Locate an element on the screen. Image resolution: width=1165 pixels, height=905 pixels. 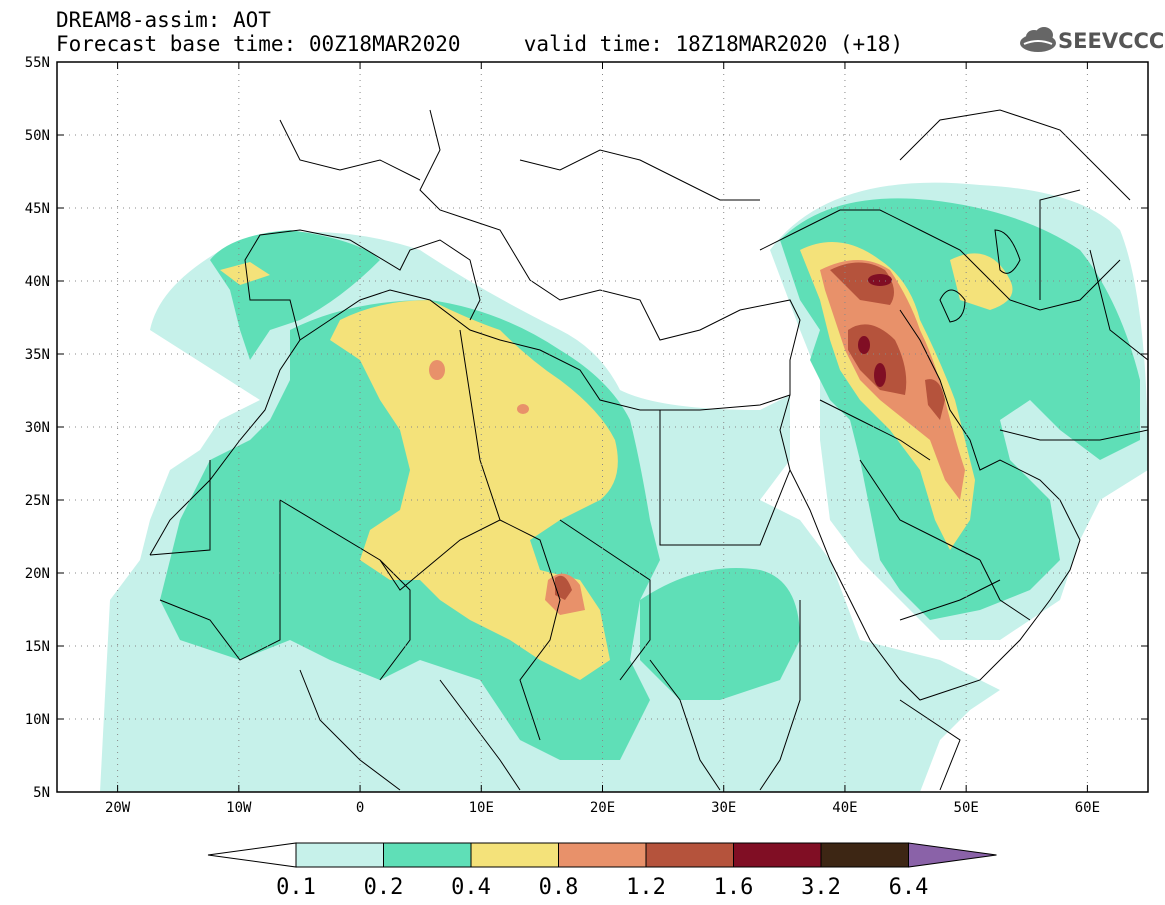
legend-label: 6.4 is located at coordinates (909, 887).